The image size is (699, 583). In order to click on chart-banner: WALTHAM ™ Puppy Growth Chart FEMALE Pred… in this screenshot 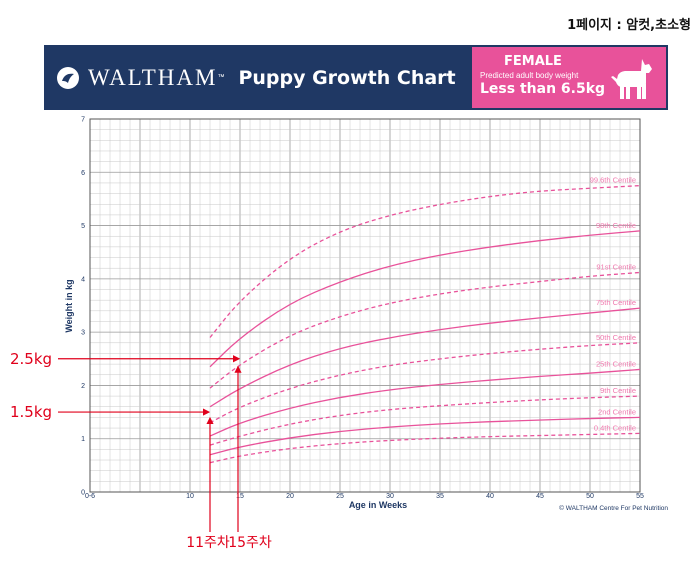, I will do `click(356, 77)`.